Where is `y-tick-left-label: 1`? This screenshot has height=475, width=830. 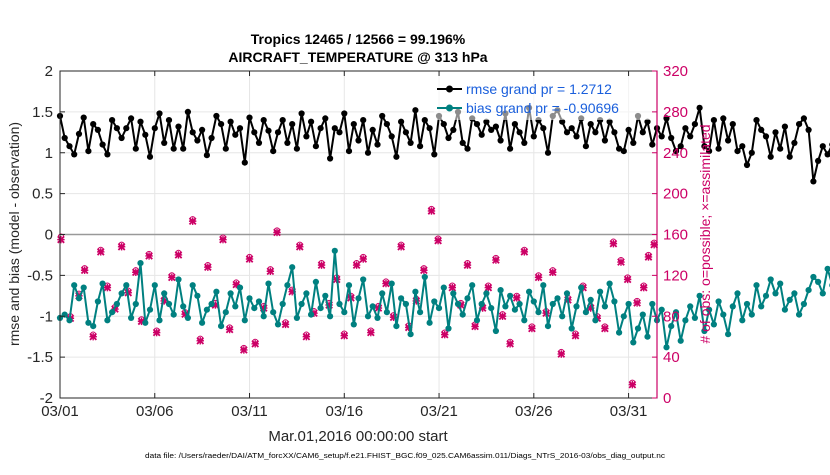
y-tick-left-label: 1 is located at coordinates (49, 153).